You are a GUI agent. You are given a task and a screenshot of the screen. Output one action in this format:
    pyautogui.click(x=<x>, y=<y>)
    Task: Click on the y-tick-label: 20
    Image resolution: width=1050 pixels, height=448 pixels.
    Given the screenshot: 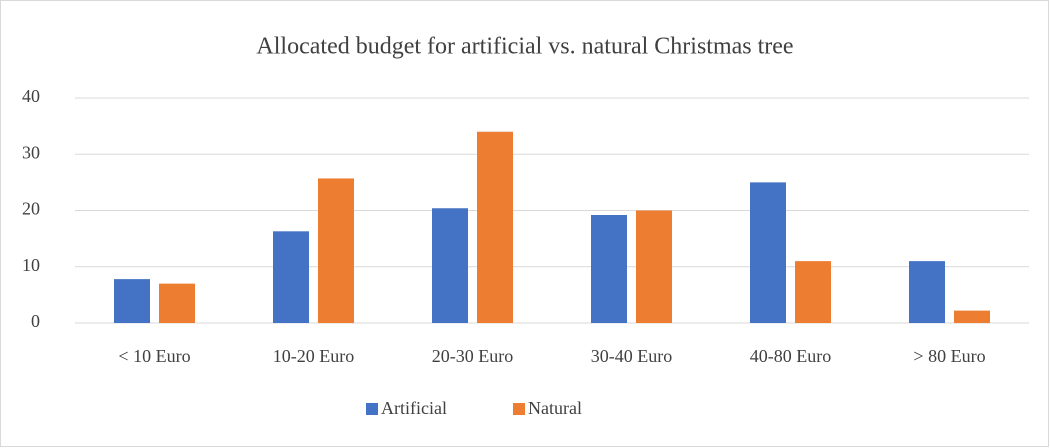 What is the action you would take?
    pyautogui.click(x=31, y=209)
    